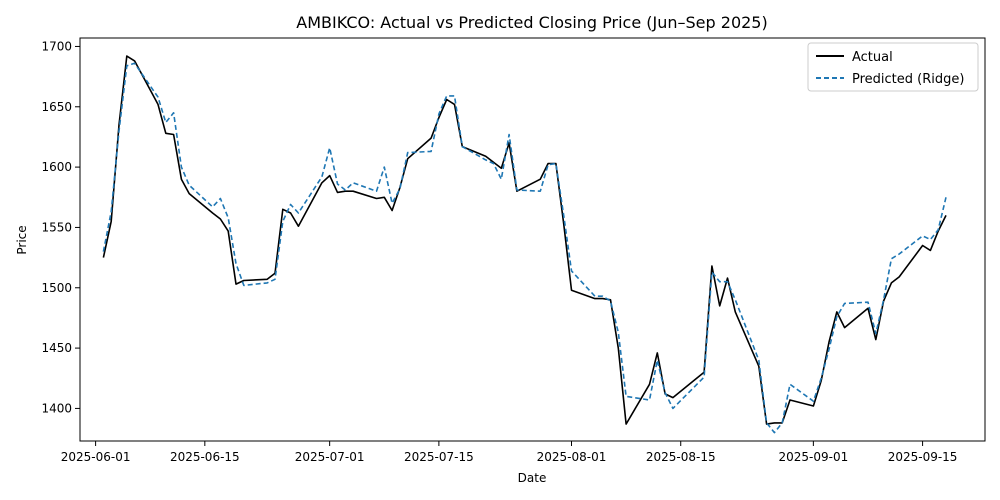 This screenshot has width=1000, height=500. I want to click on y-axis-ticks: 1400 1450 1500 1550 1600 1650 1700, so click(60, 227).